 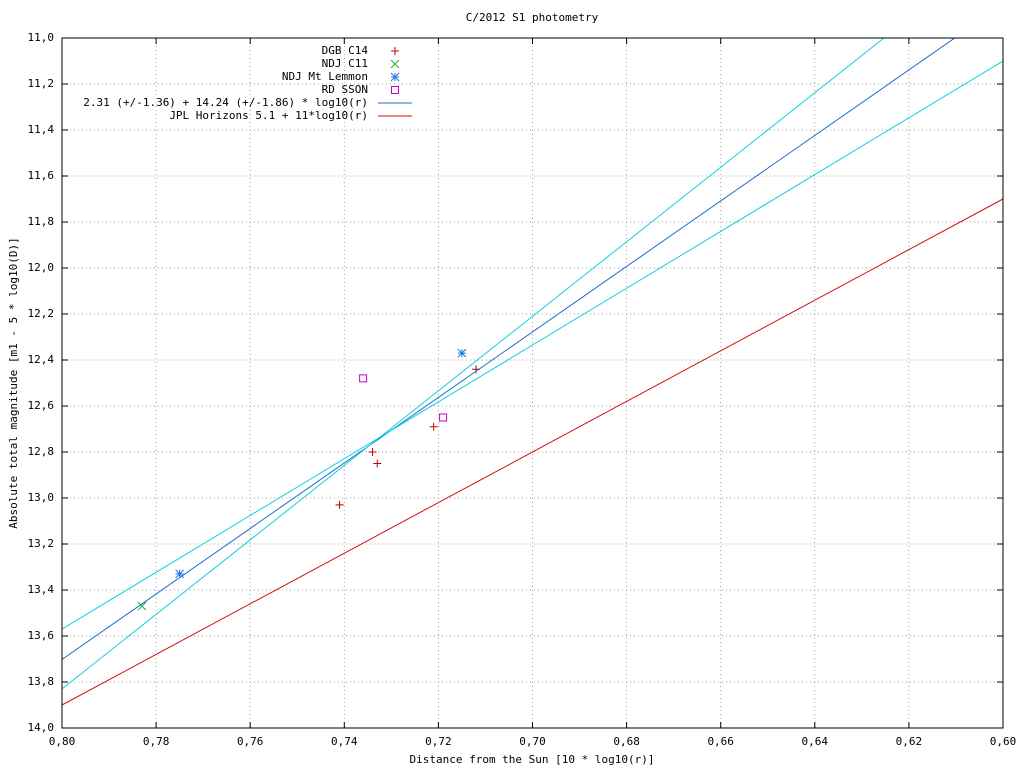 I want to click on x-tick-label: 0,70, so click(x=532, y=741).